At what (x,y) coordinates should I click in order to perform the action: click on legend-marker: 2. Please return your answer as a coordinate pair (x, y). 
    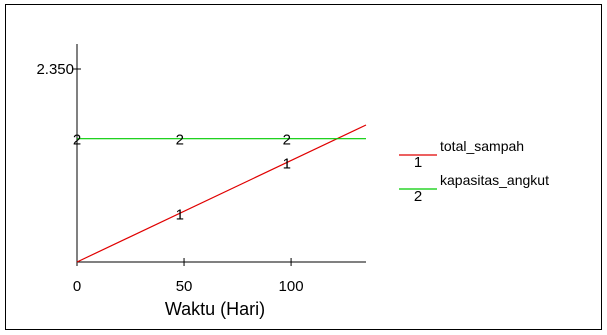
    Looking at the image, I should click on (418, 196).